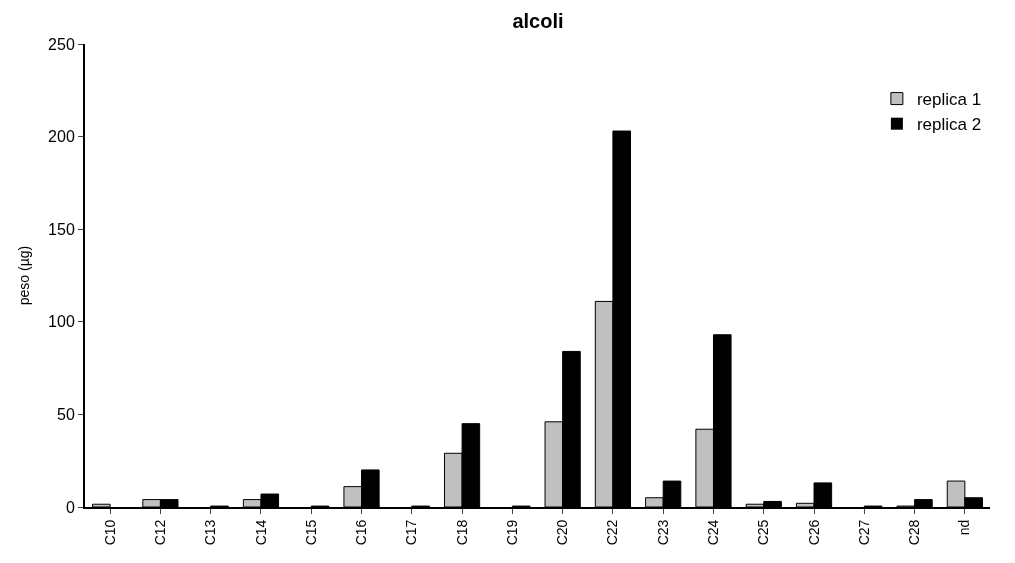 The width and height of the screenshot is (1015, 563). Describe the element at coordinates (612, 532) in the screenshot. I see `x-tick-label: C22` at that location.